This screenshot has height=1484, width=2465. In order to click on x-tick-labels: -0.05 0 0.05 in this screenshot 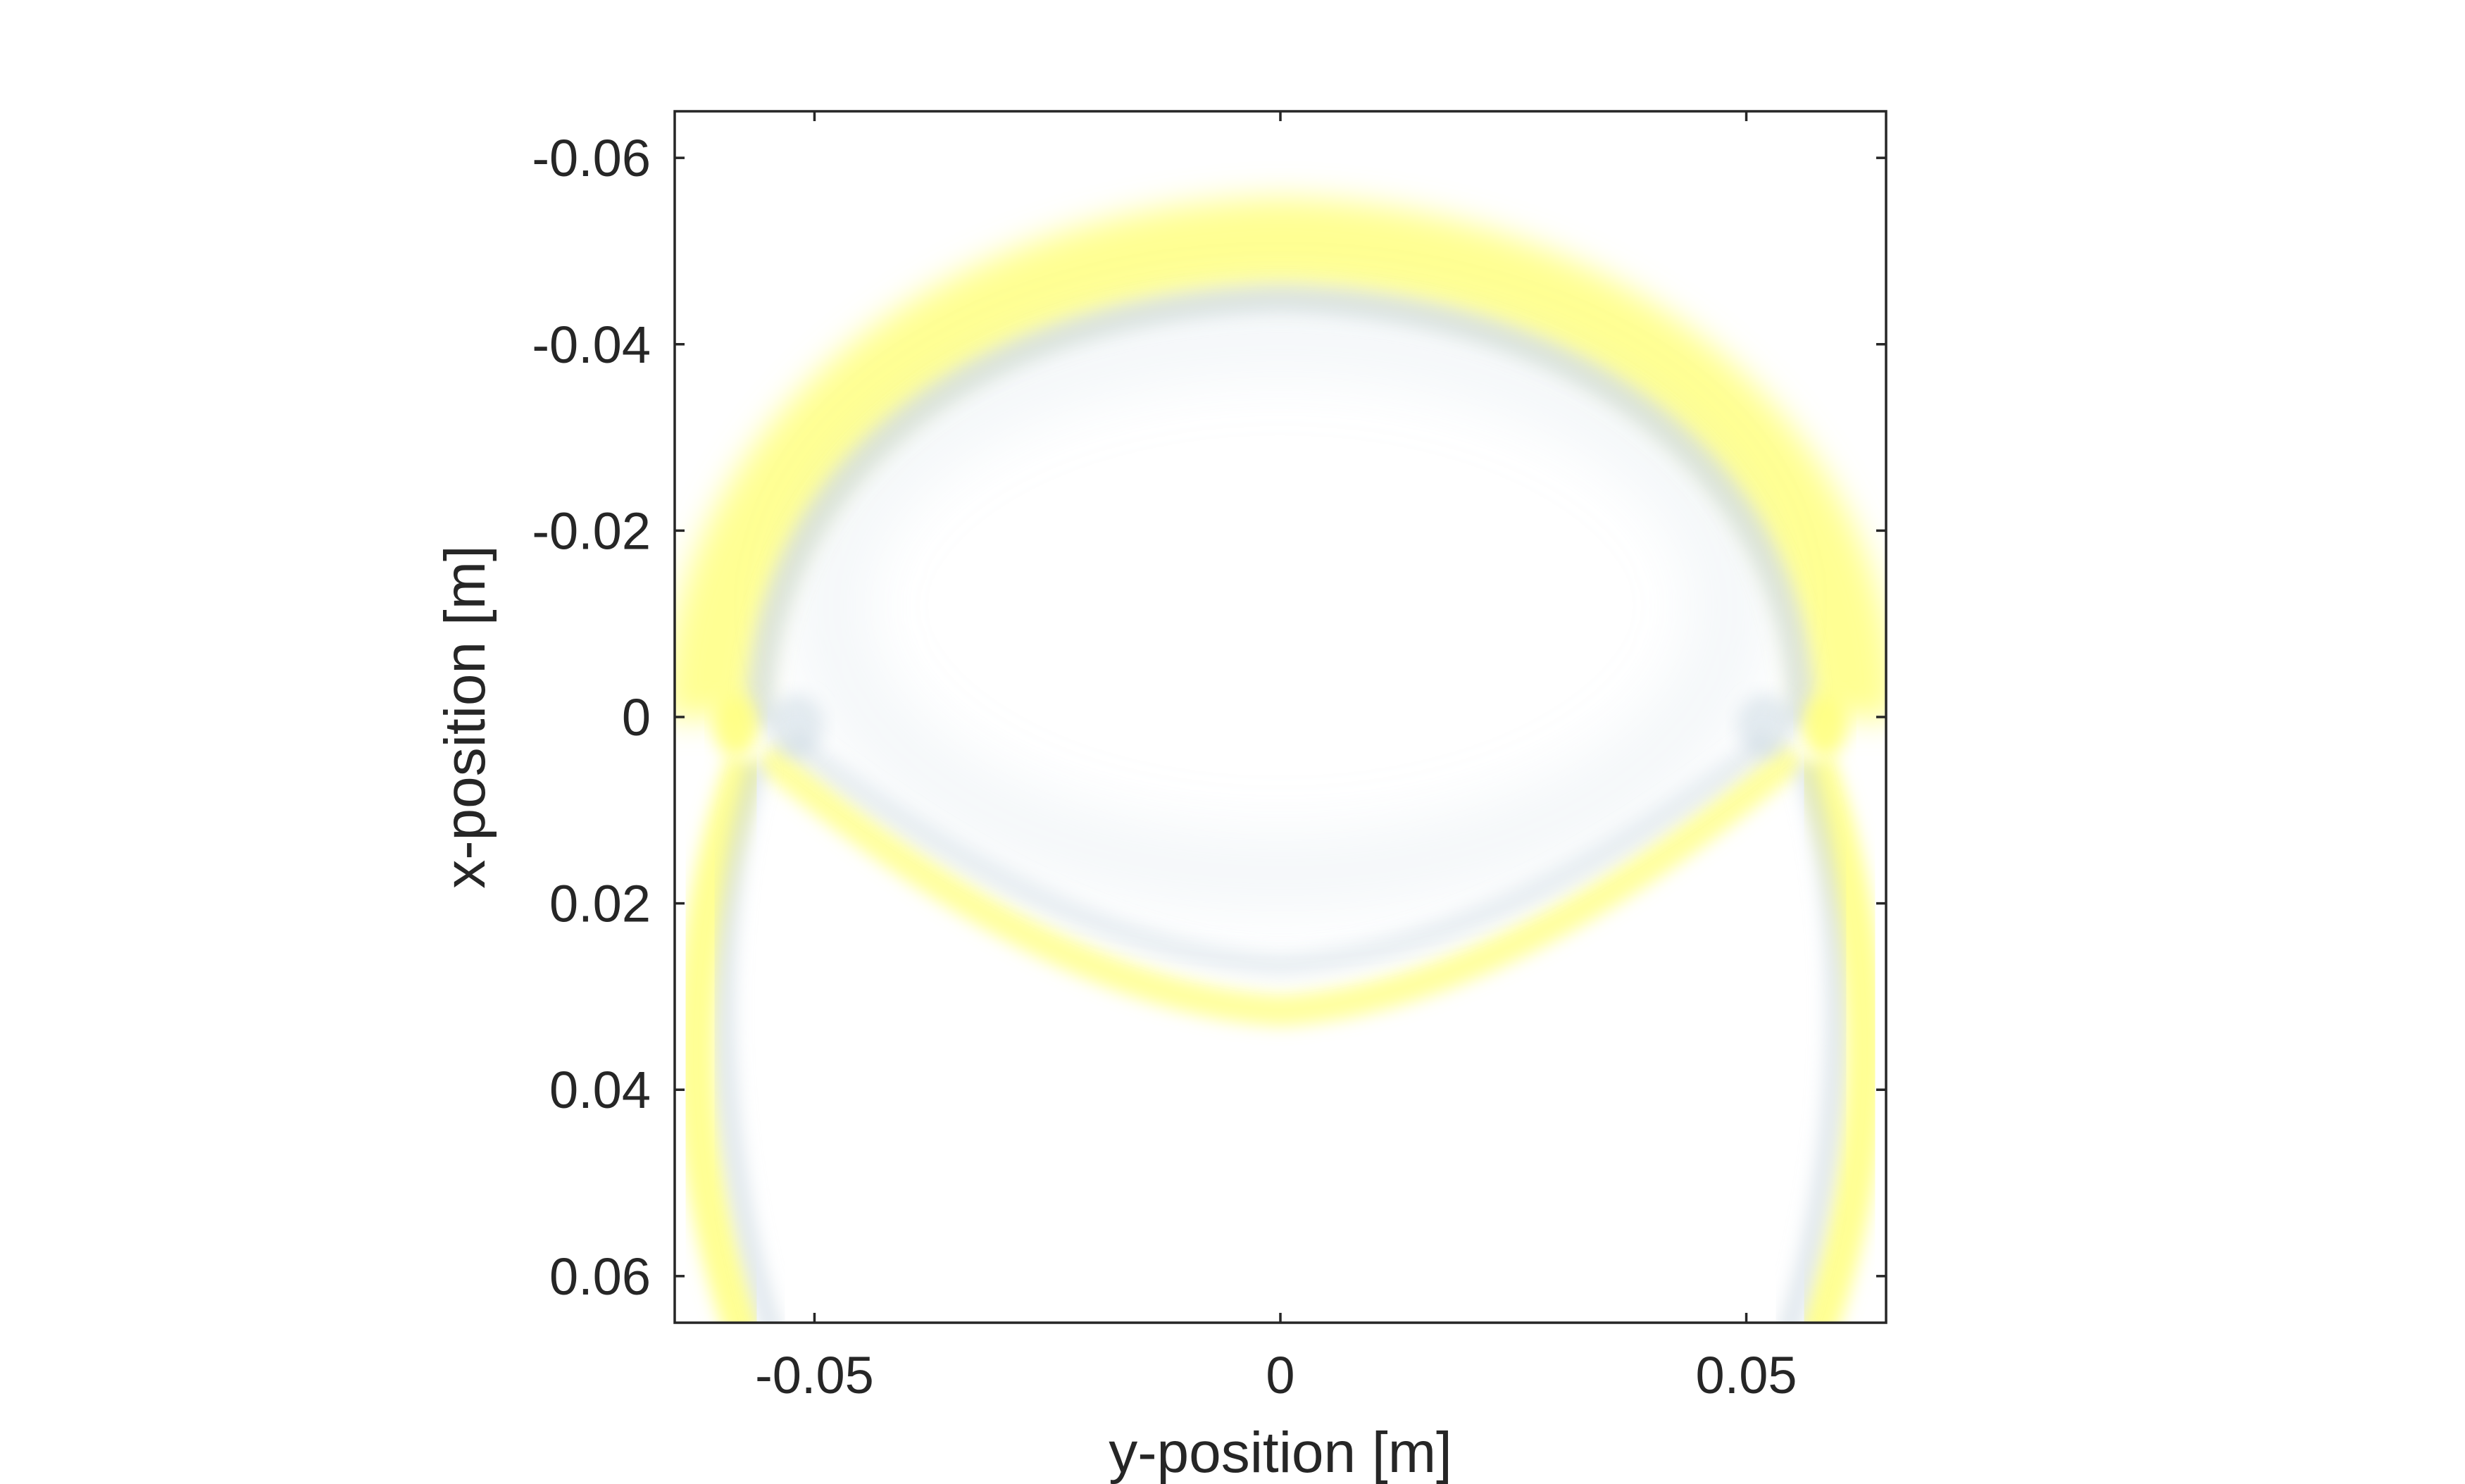, I will do `click(1276, 1375)`.